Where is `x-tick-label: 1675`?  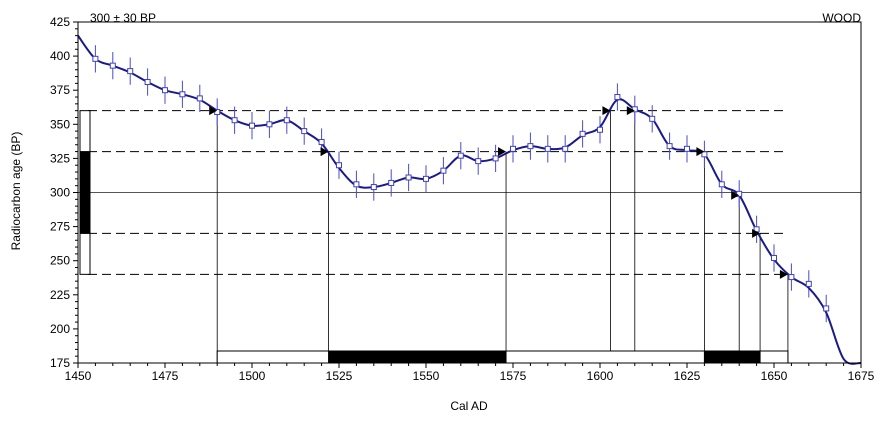
x-tick-label: 1675 is located at coordinates (861, 376).